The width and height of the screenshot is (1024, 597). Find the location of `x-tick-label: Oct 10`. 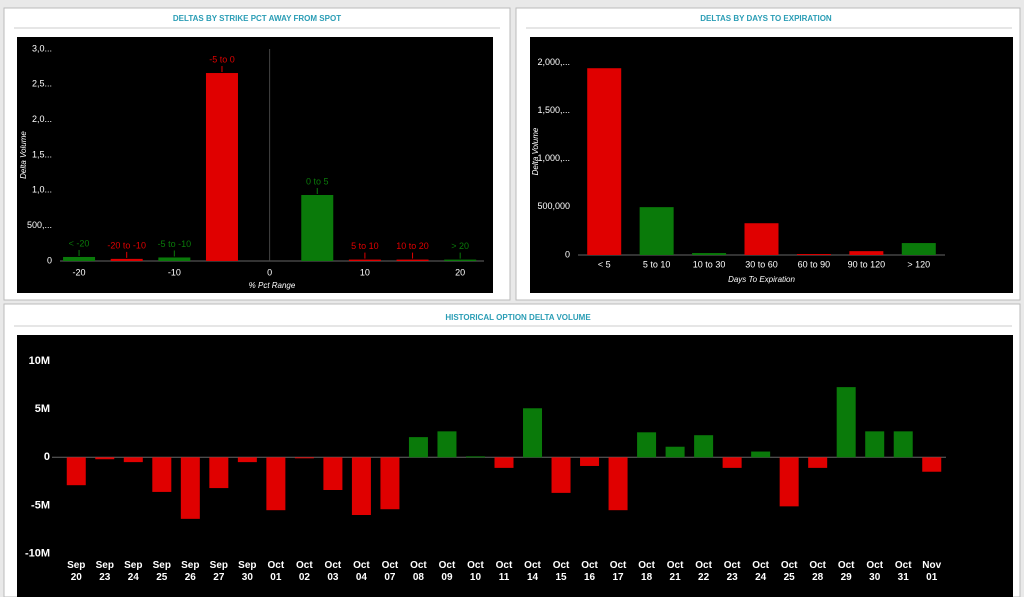

x-tick-label: Oct 10 is located at coordinates (475, 571).